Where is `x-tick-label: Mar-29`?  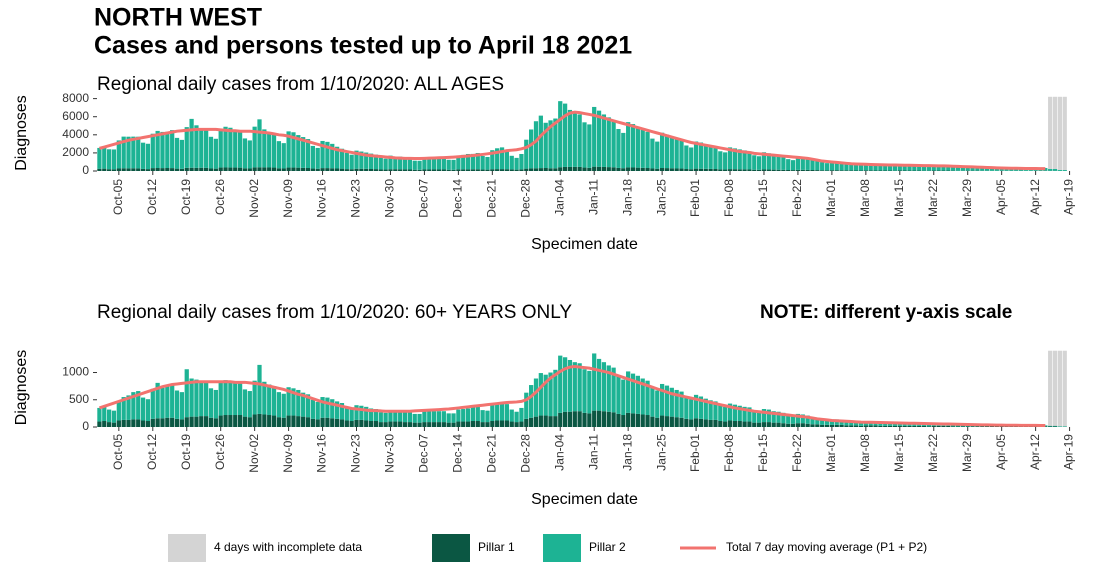
x-tick-label: Mar-29 is located at coordinates (967, 453).